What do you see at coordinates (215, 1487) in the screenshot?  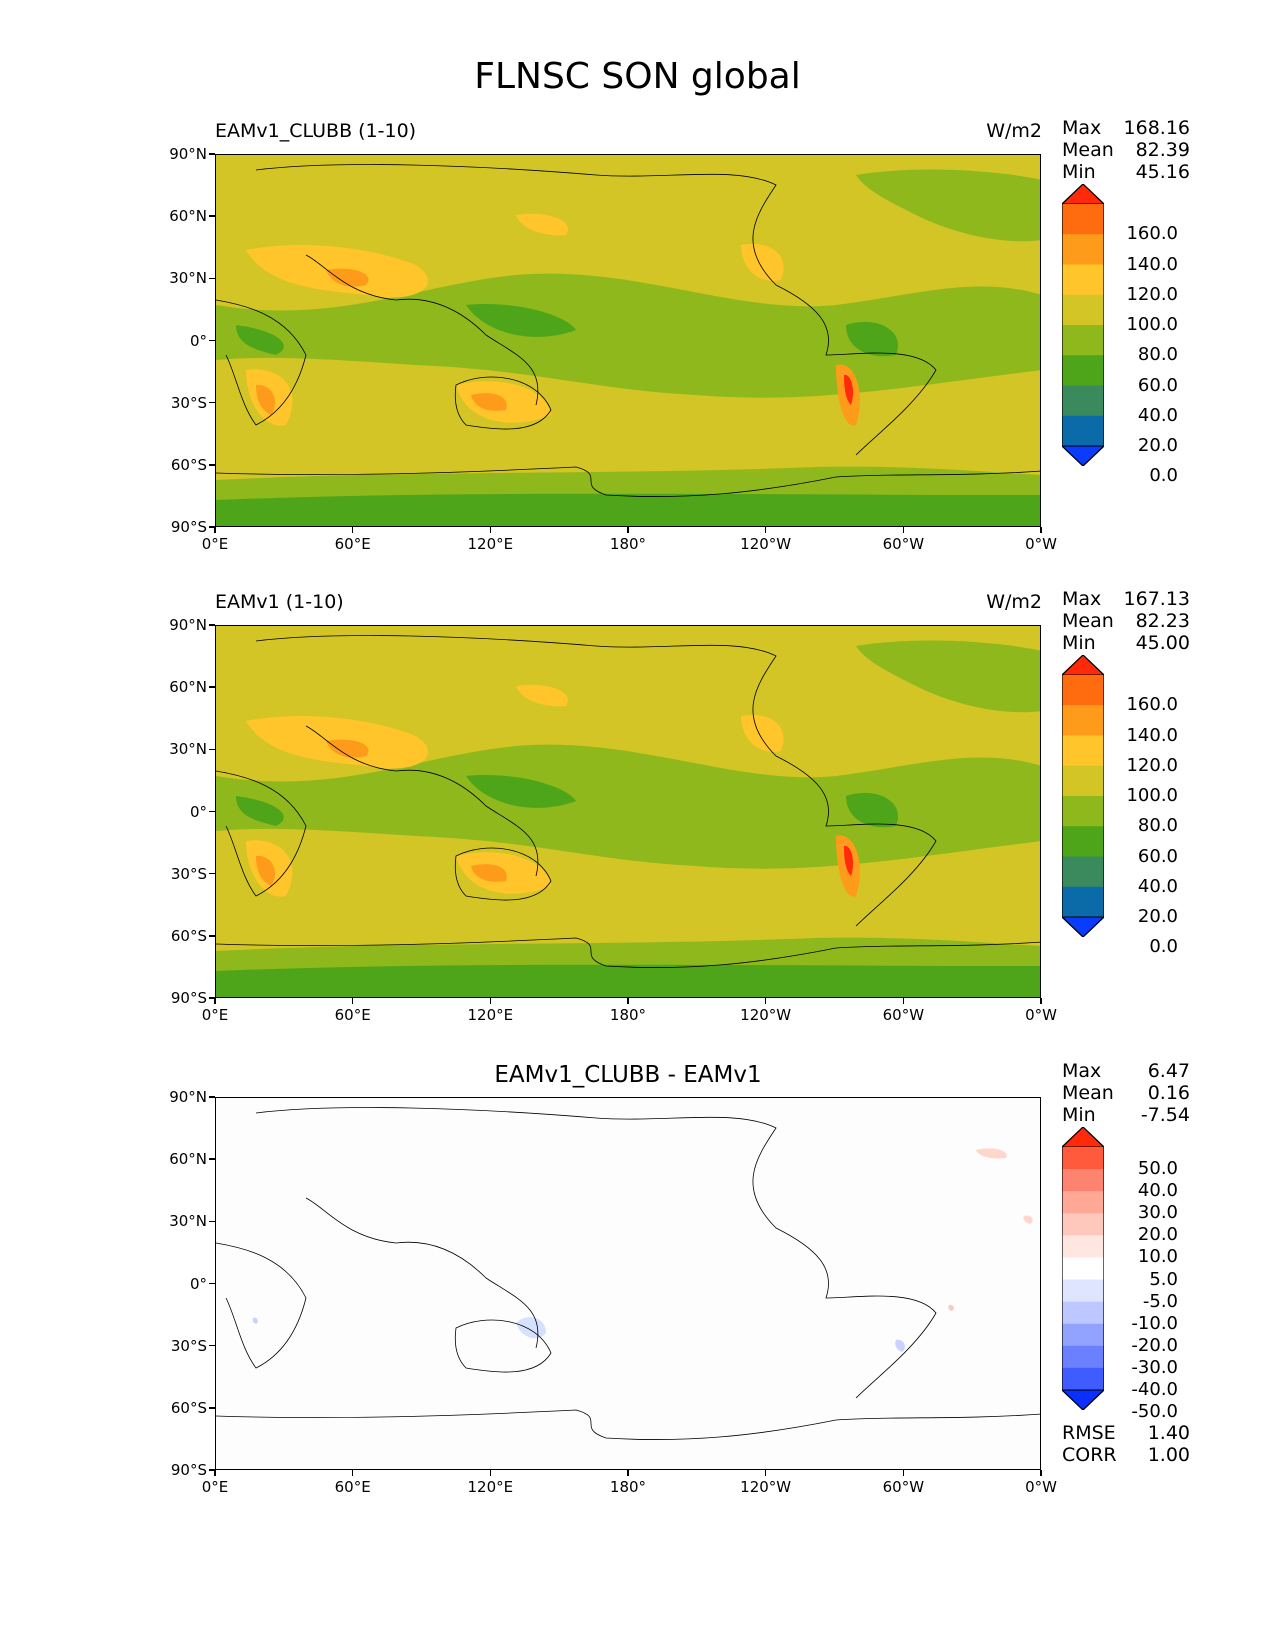 I see `x-tick-label: 0°E` at bounding box center [215, 1487].